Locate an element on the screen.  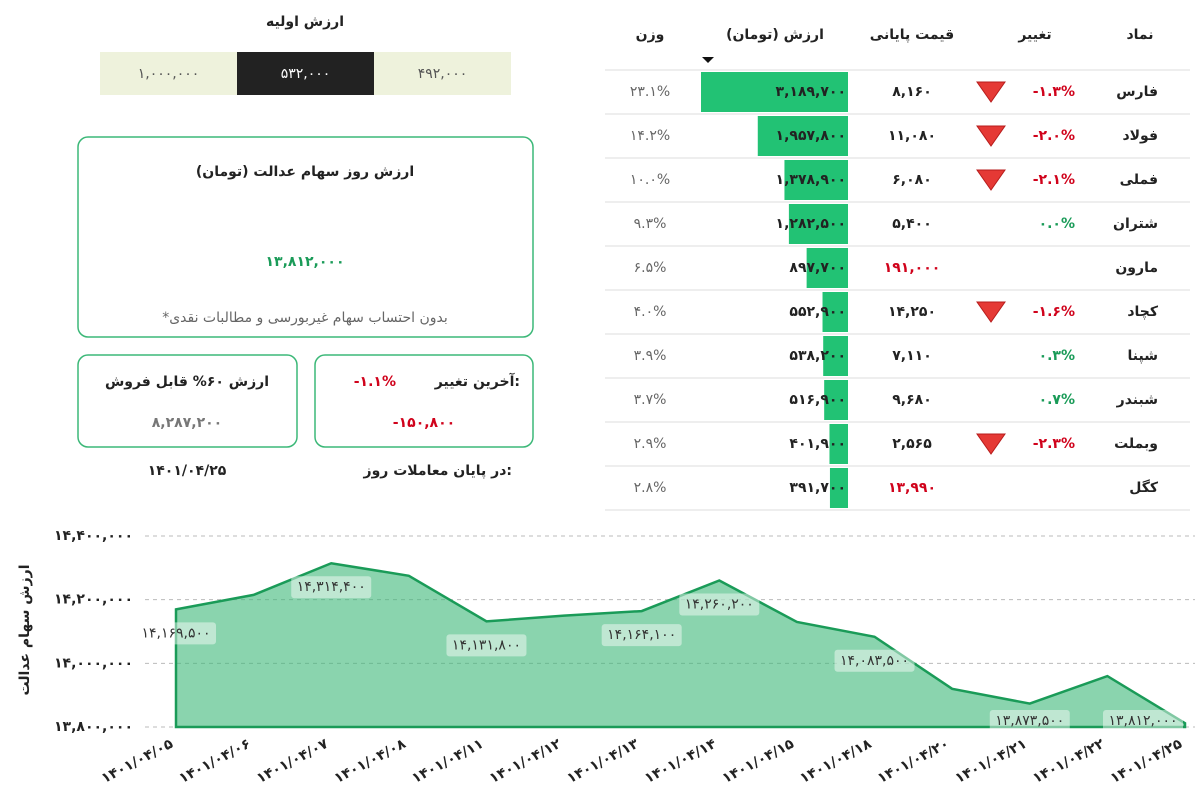
weight: ۹.۳% is located at coordinates (650, 224).